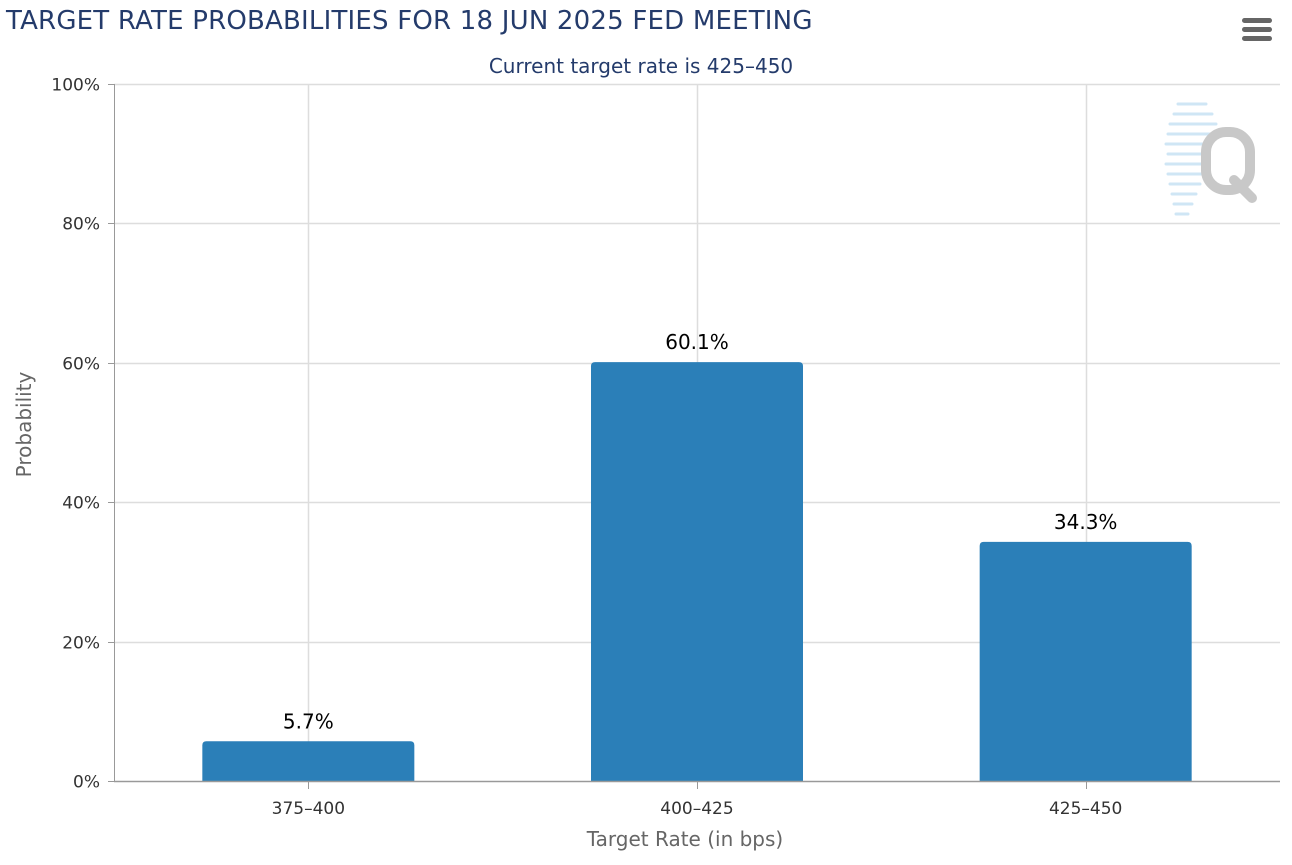 The height and width of the screenshot is (865, 1292). What do you see at coordinates (696, 809) in the screenshot?
I see `x-tick-label: 400–425` at bounding box center [696, 809].